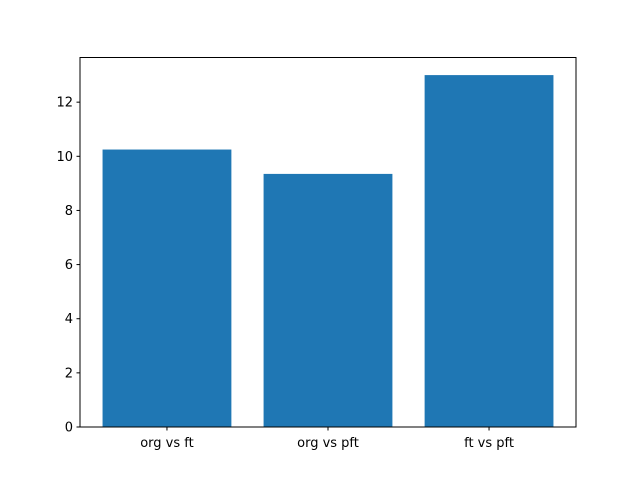  I want to click on y-tick-label: 6, so click(69, 265).